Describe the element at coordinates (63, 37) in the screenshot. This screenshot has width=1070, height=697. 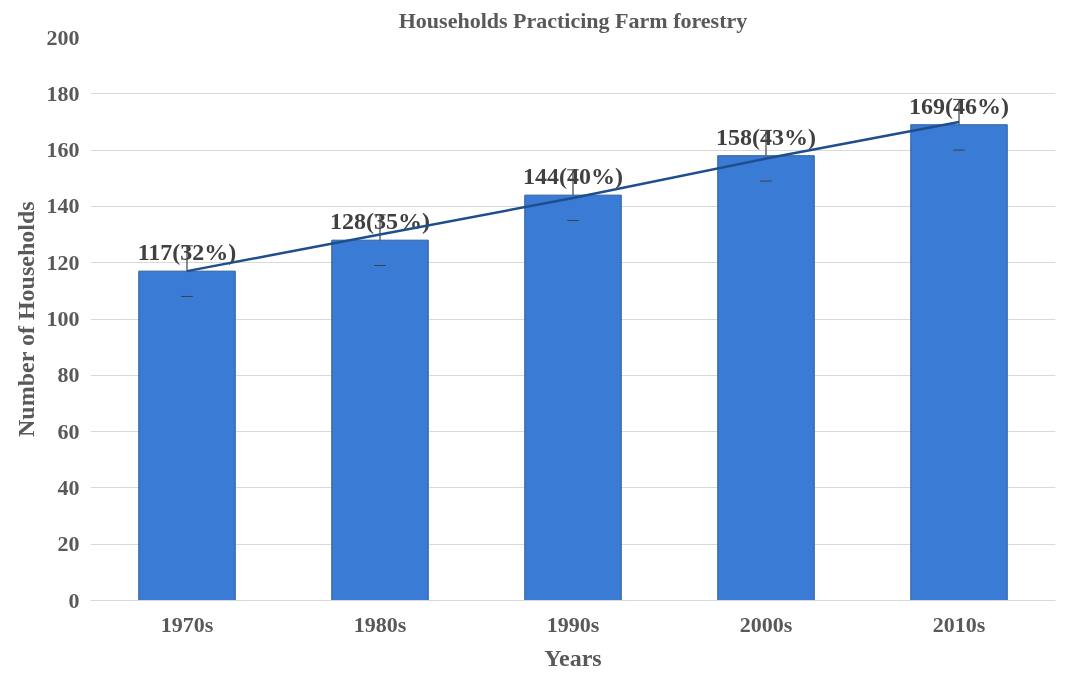
I see `y-tick-label: 200` at that location.